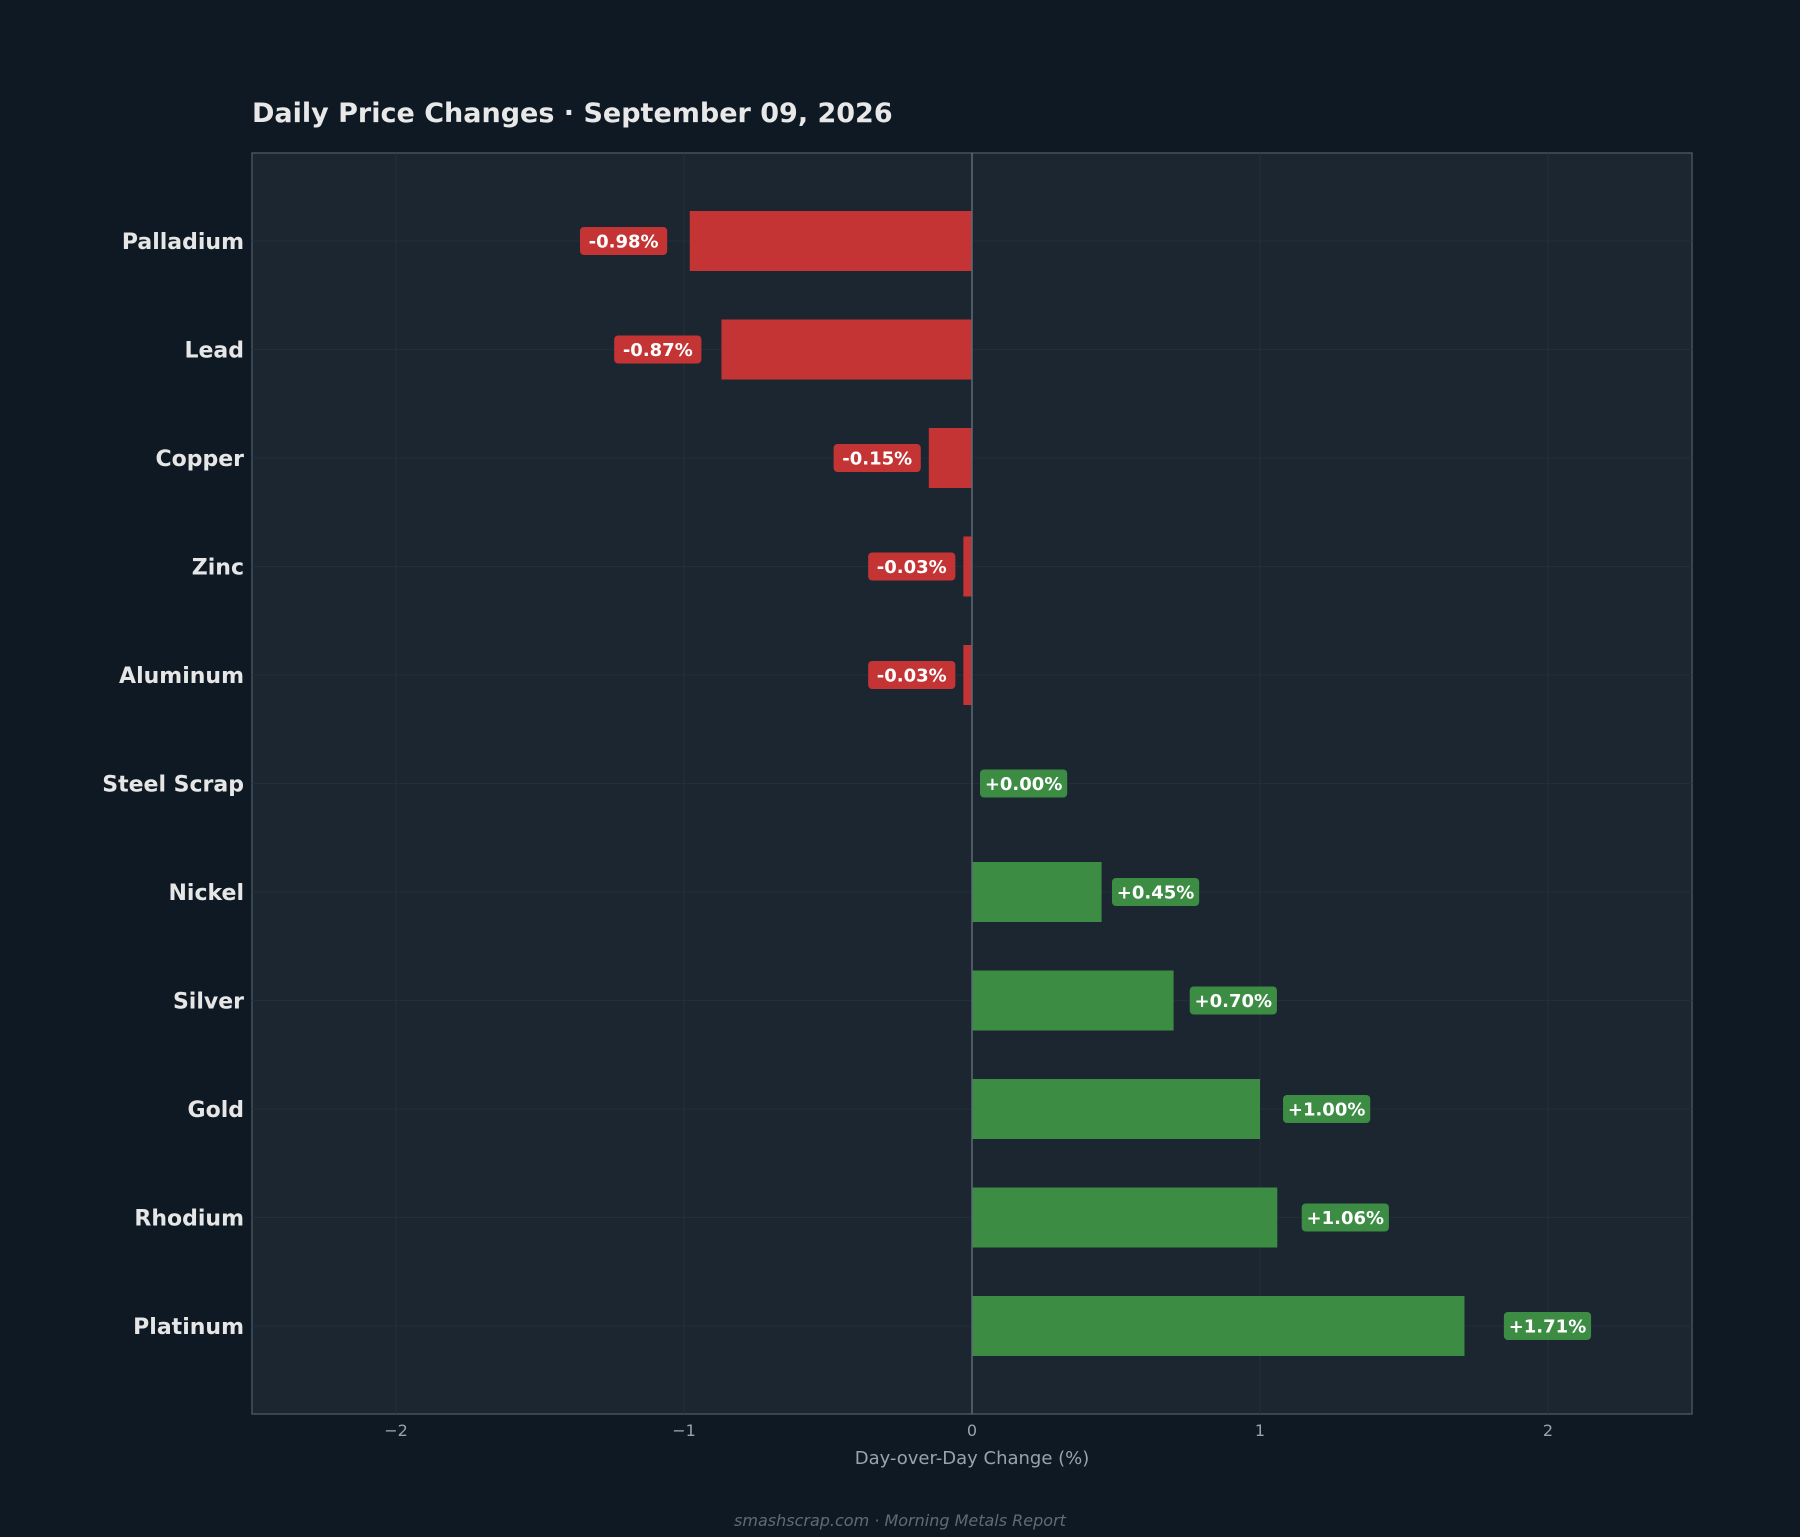 The height and width of the screenshot is (1537, 1800). What do you see at coordinates (208, 1002) in the screenshot?
I see `category-label: Silver` at bounding box center [208, 1002].